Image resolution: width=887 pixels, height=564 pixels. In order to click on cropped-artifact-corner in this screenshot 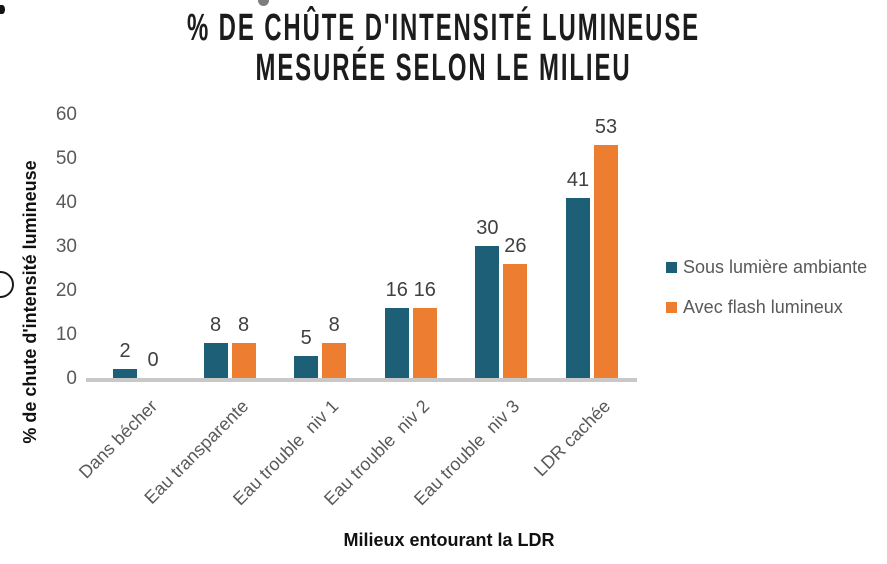, I will do `click(2, 9)`.